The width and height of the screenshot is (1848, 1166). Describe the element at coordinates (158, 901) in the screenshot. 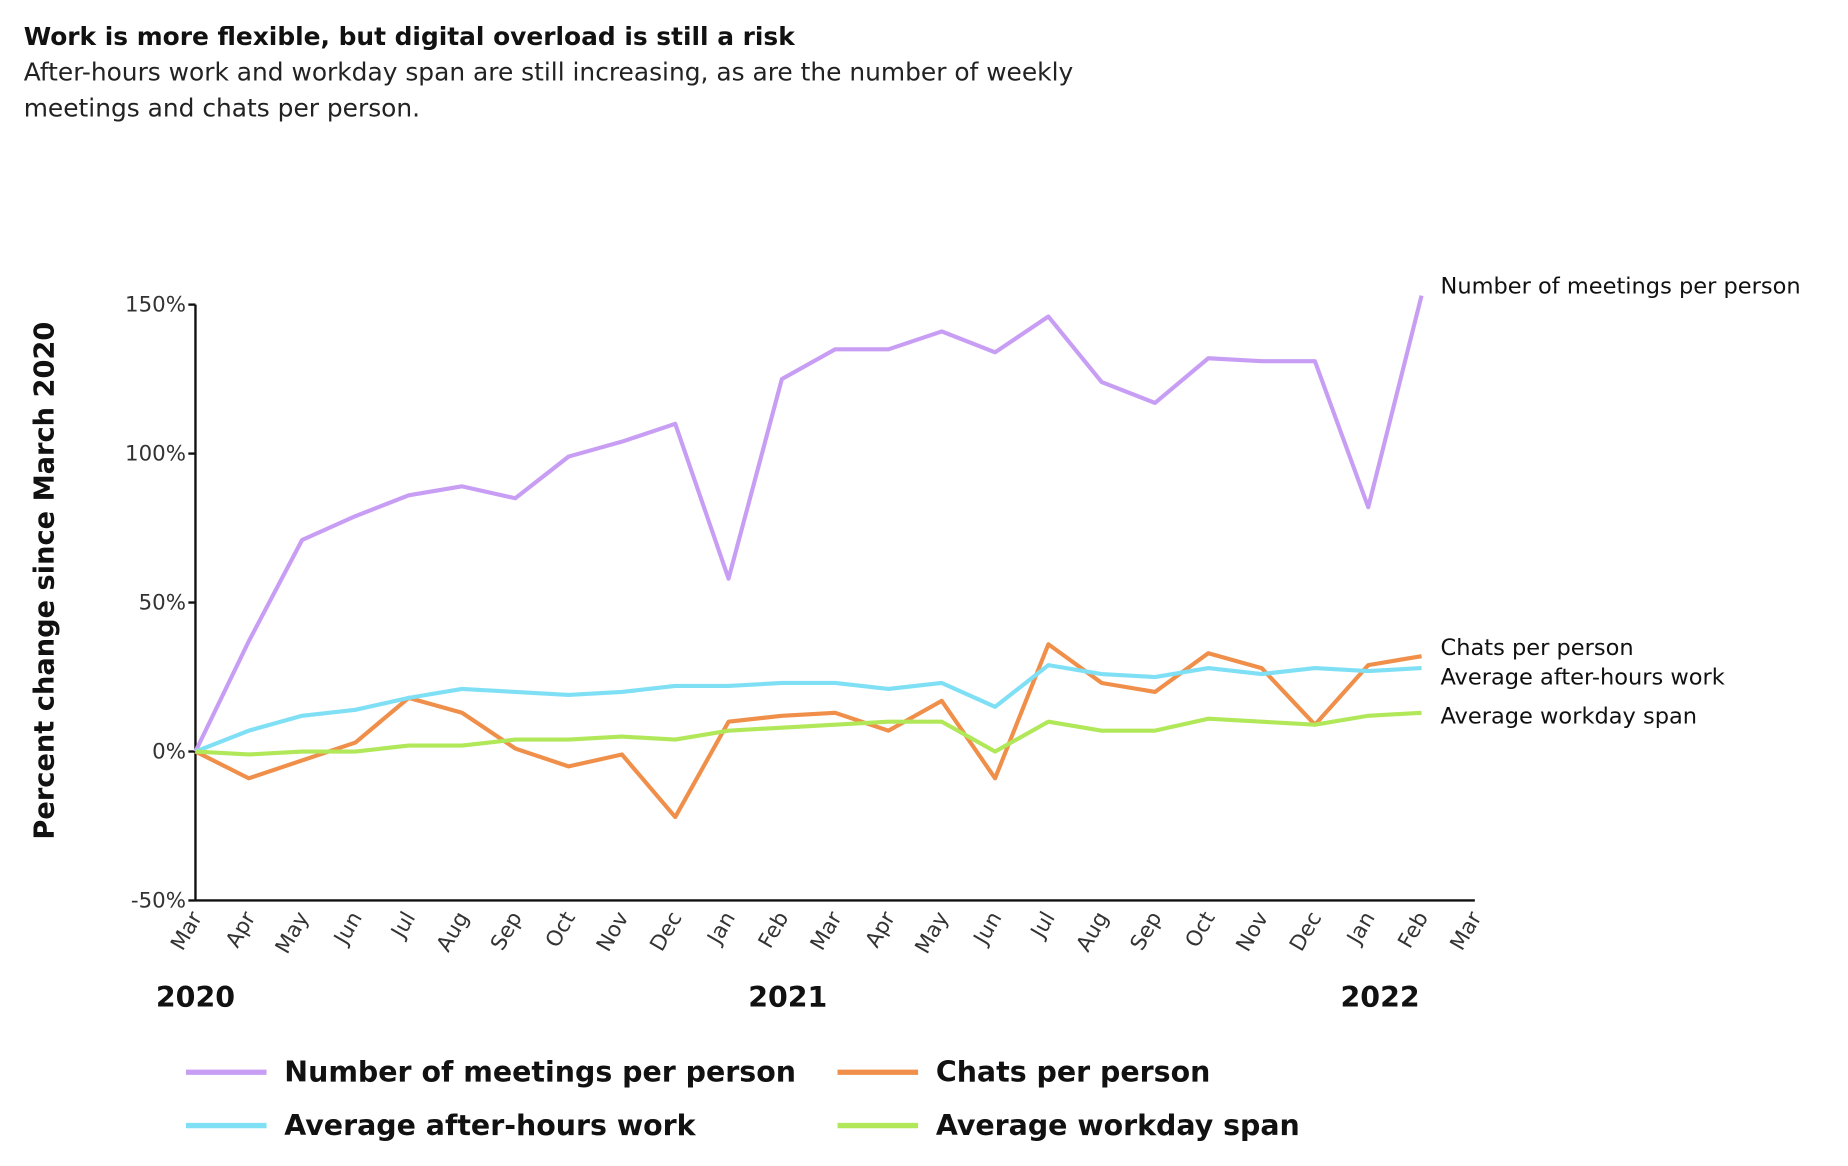

I see `y-tick-label: -50%` at that location.